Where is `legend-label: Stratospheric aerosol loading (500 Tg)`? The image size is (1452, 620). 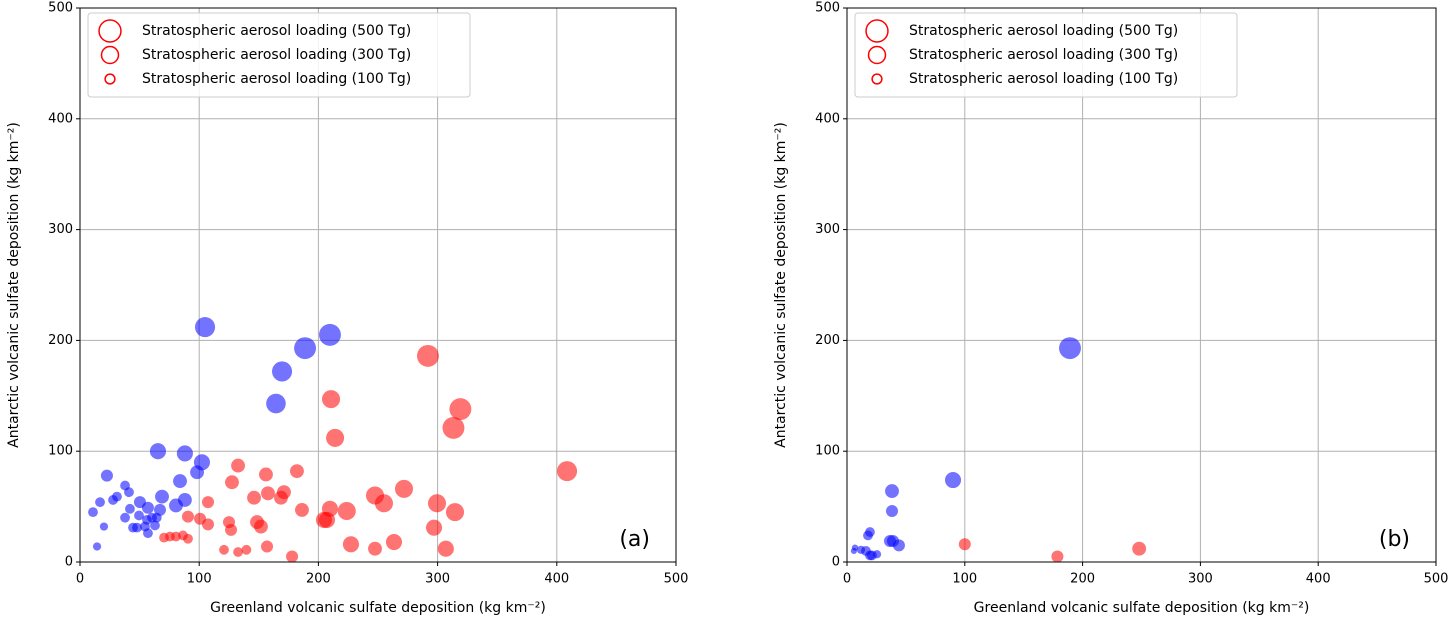
legend-label: Stratospheric aerosol loading (500 Tg) is located at coordinates (1043, 31).